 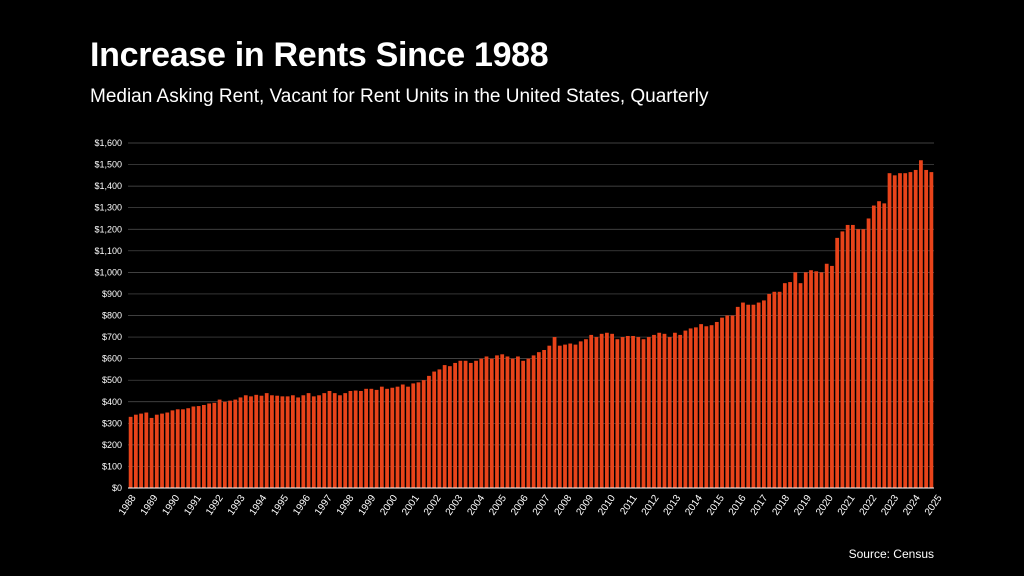 What do you see at coordinates (760, 505) in the screenshot?
I see `x-tick-label: 2017` at bounding box center [760, 505].